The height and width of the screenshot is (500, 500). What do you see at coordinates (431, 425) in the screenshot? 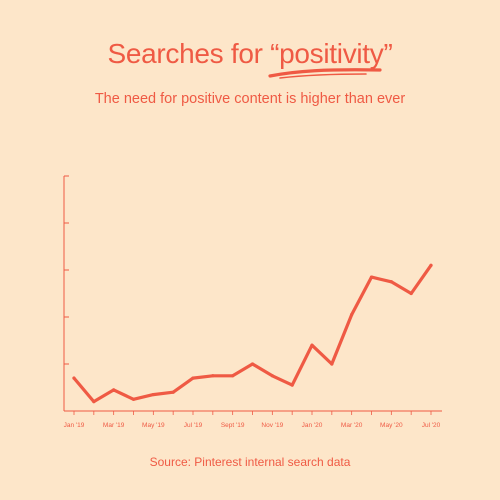
I see `x-tick-label: Jul '20` at bounding box center [431, 425].